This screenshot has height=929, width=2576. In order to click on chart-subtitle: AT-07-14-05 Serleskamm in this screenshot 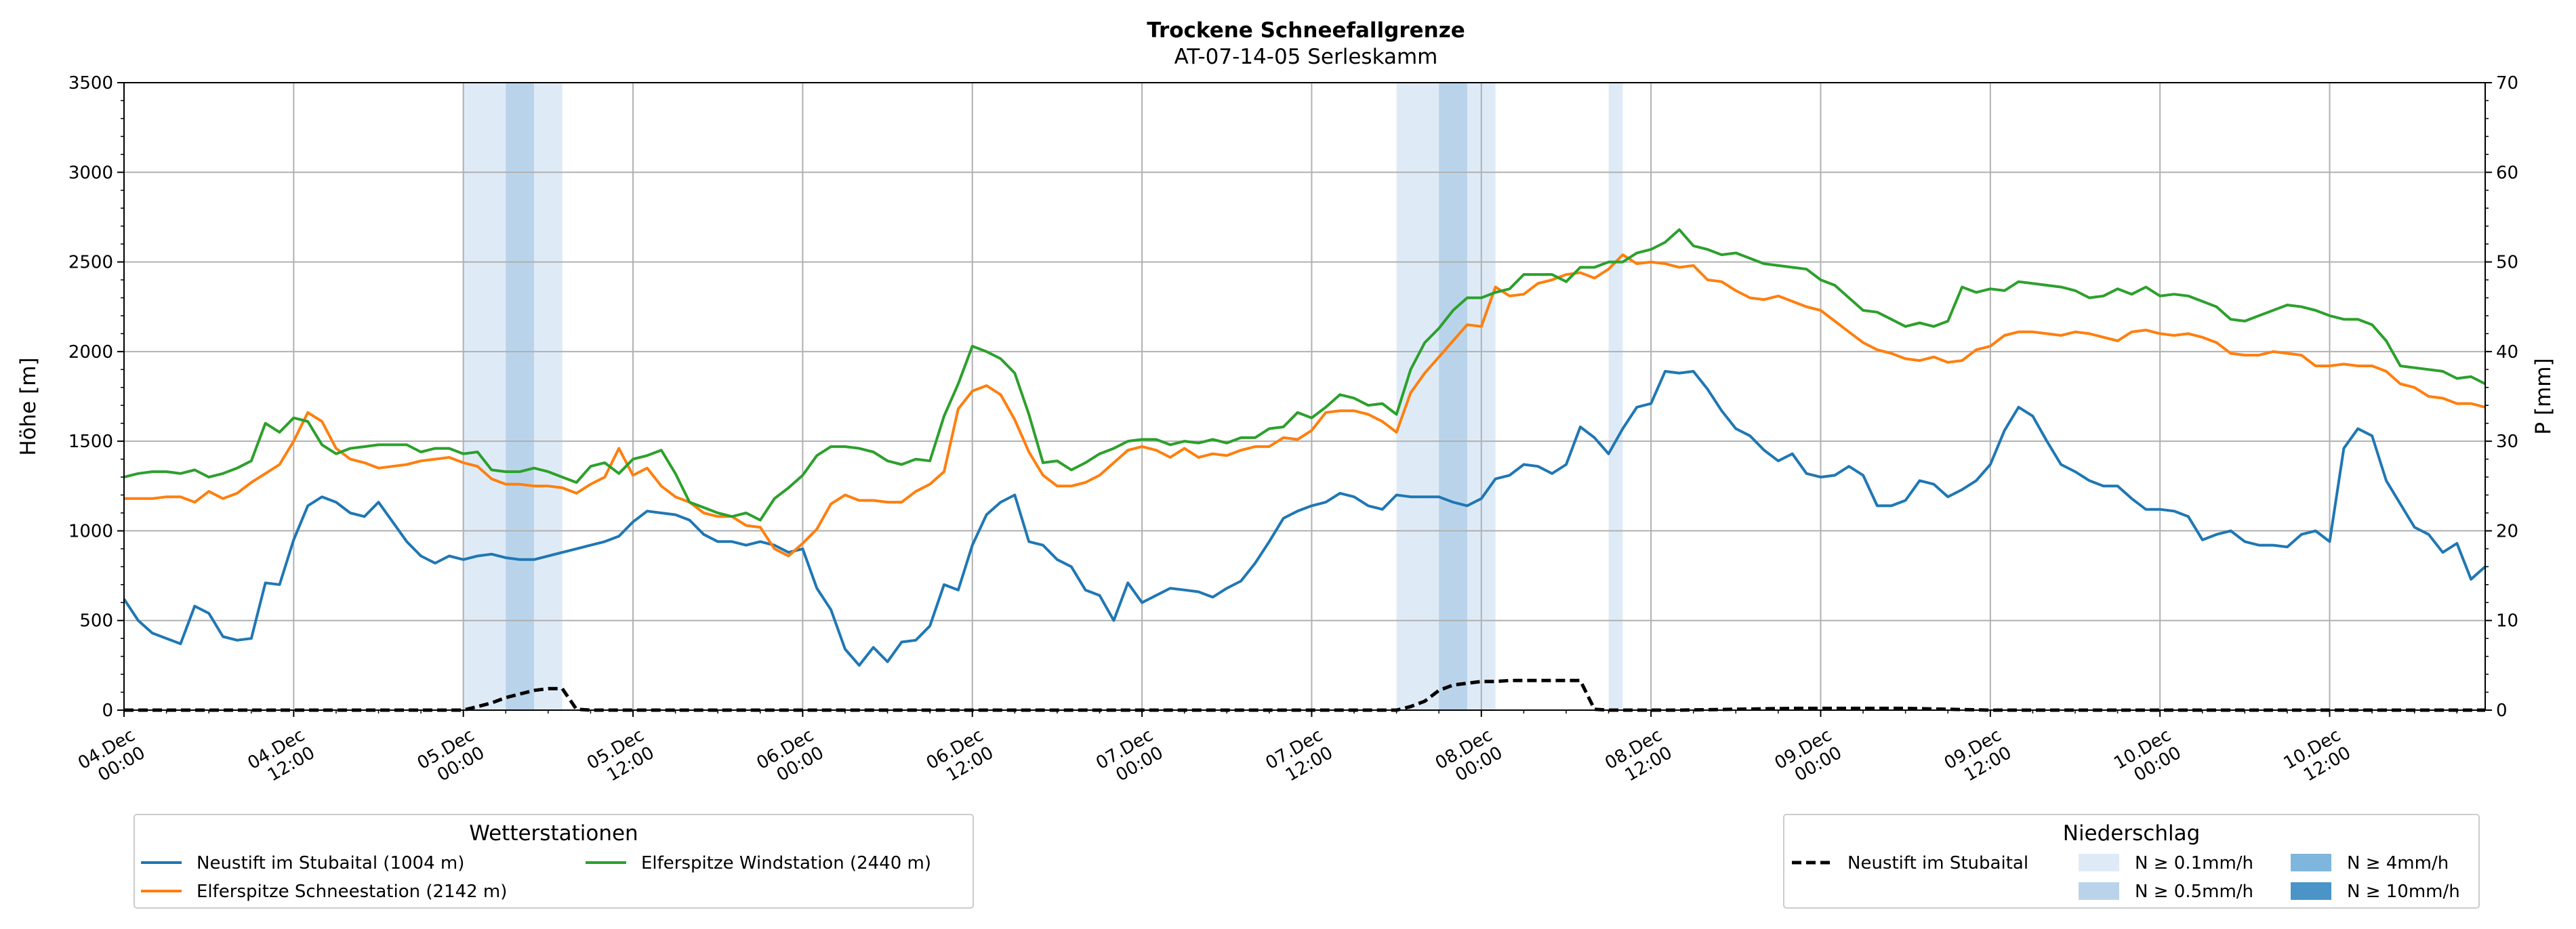, I will do `click(1306, 57)`.